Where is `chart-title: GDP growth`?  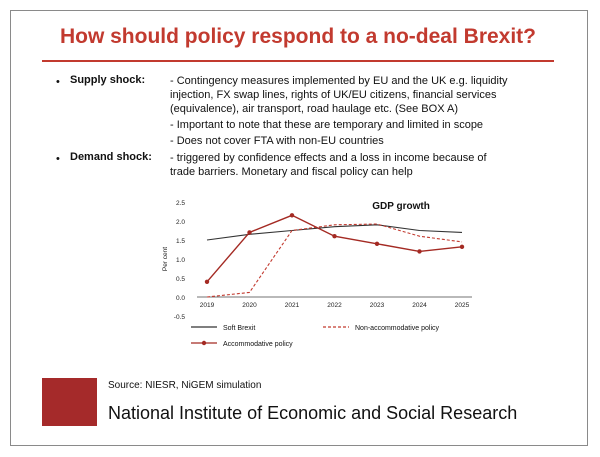
chart-title: GDP growth is located at coordinates (401, 206).